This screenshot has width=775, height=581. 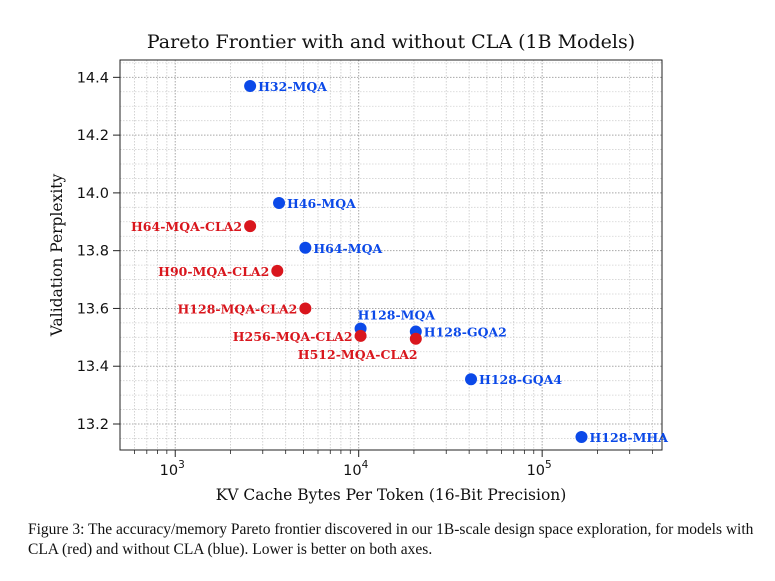 What do you see at coordinates (397, 315) in the screenshot?
I see `data-point-label: H128-MQA` at bounding box center [397, 315].